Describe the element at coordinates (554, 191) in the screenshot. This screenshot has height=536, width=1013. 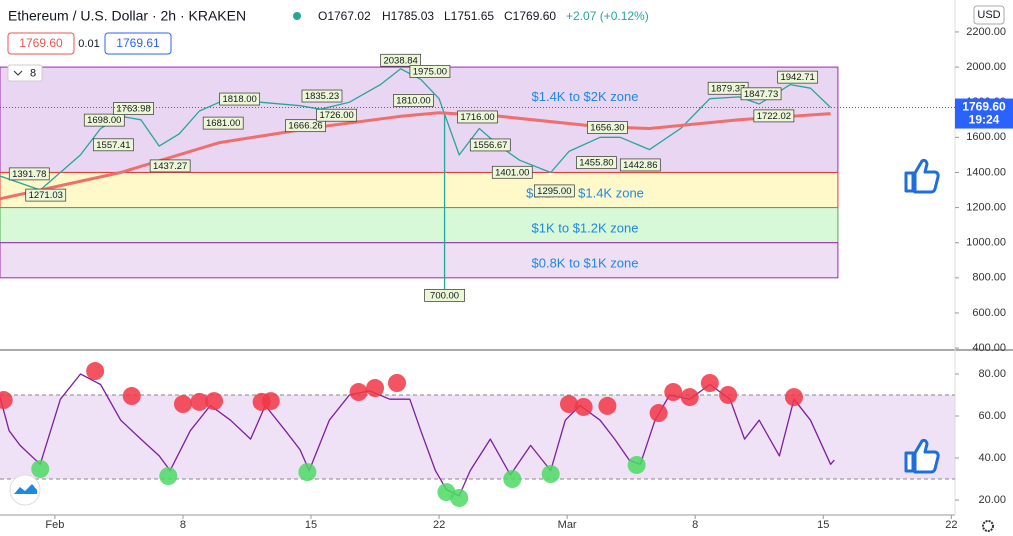
I see `price-note: 1295.00` at that location.